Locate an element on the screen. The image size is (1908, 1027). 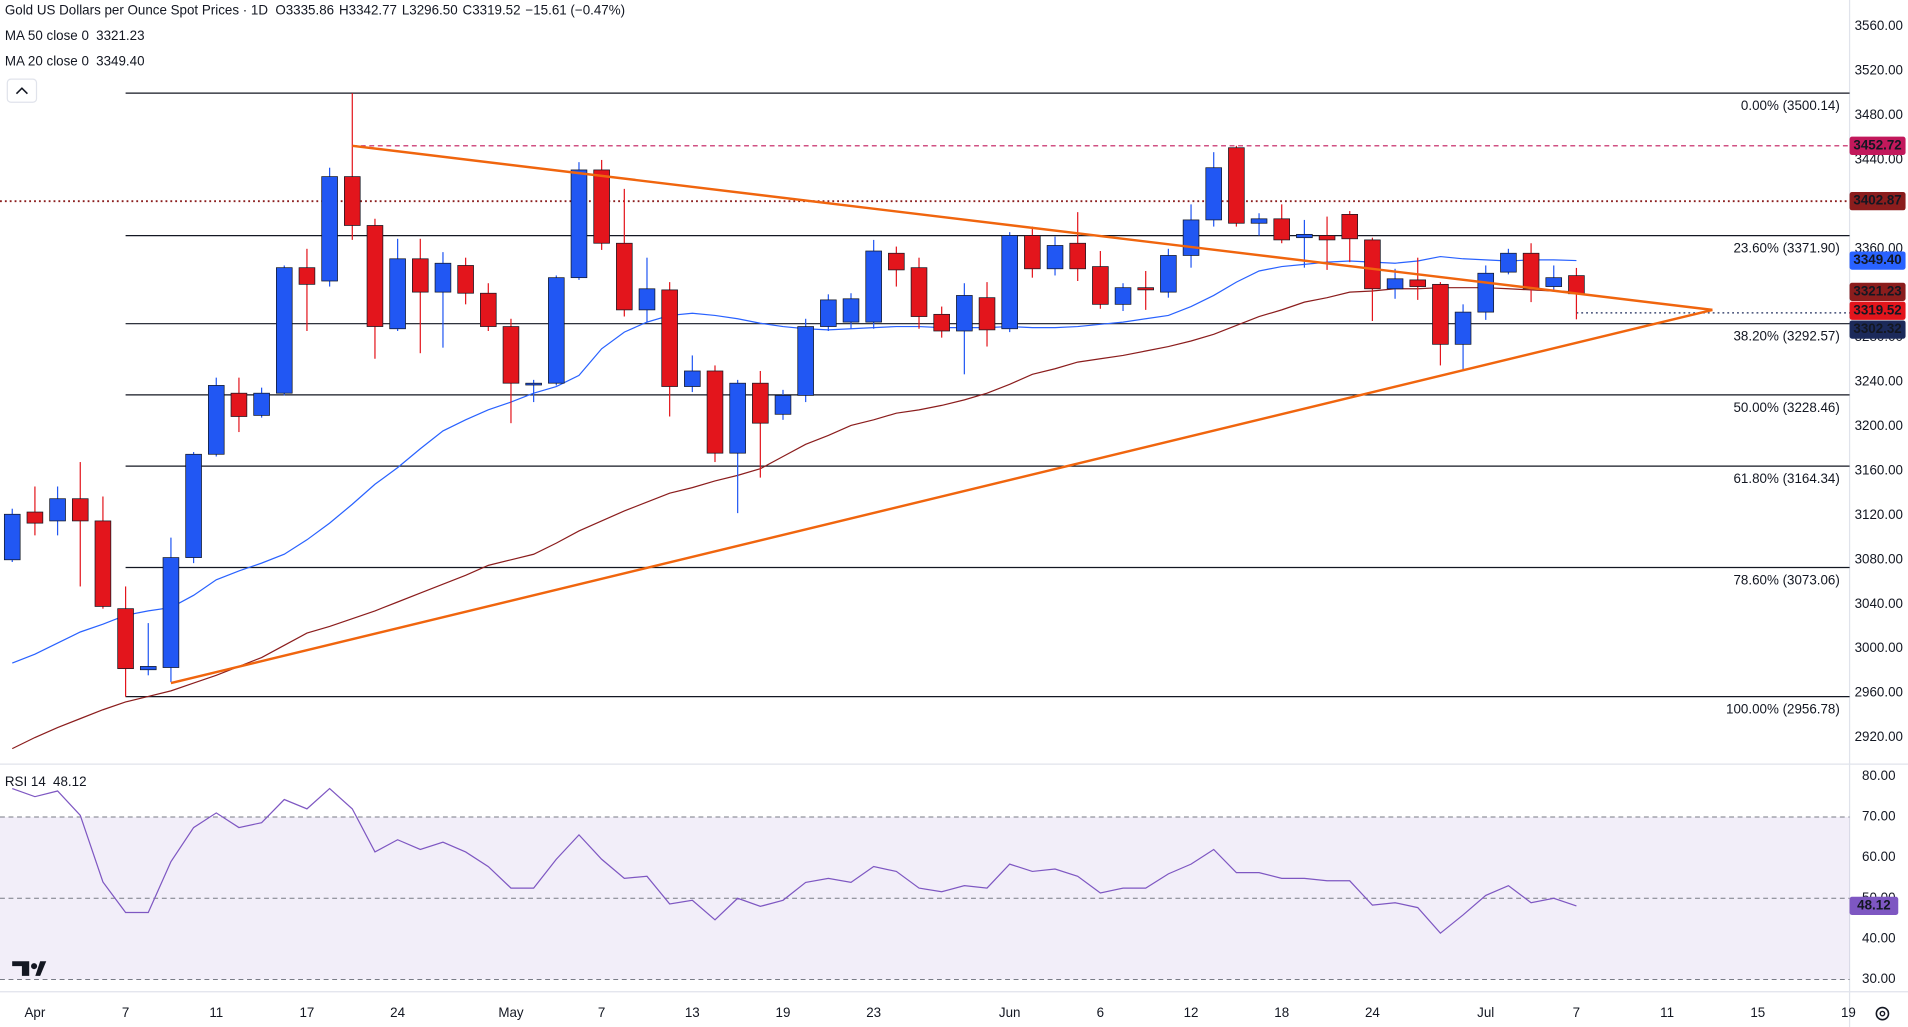
legend-text: 3335.86 is located at coordinates (310, 9).